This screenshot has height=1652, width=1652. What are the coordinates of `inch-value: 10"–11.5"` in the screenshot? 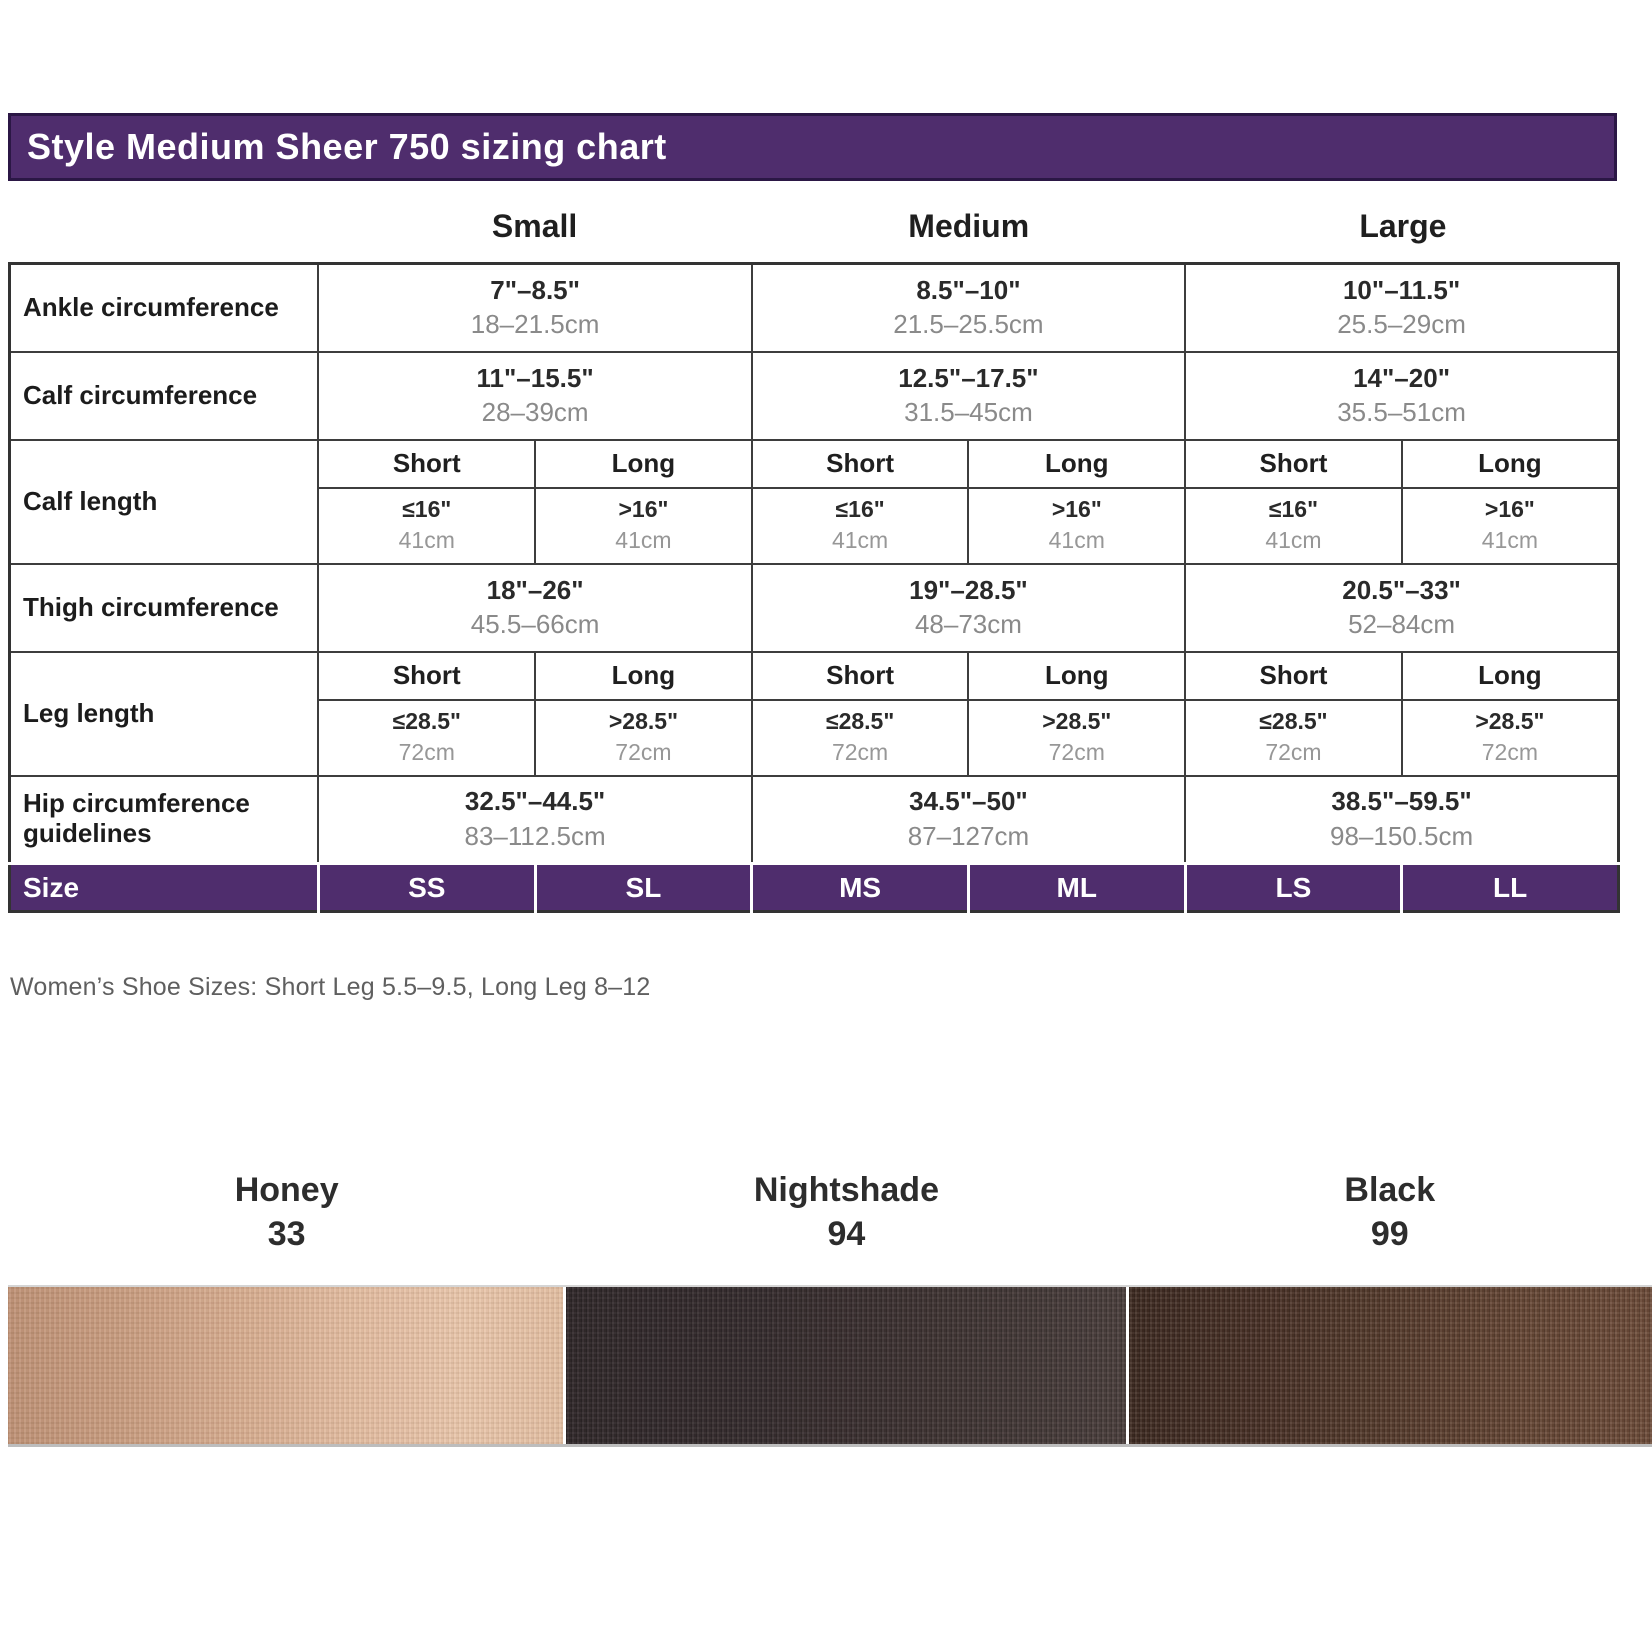 It's located at (1401, 289).